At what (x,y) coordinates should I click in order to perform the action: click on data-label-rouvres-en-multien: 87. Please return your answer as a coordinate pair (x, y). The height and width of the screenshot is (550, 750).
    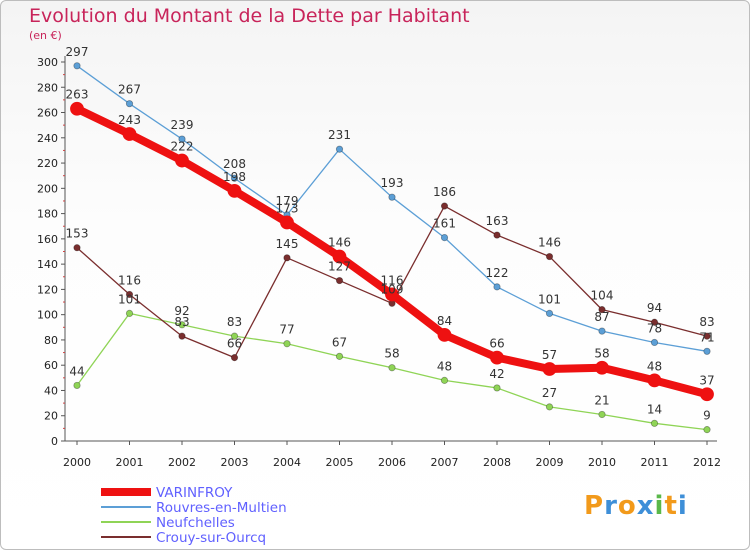
    Looking at the image, I should click on (601, 317).